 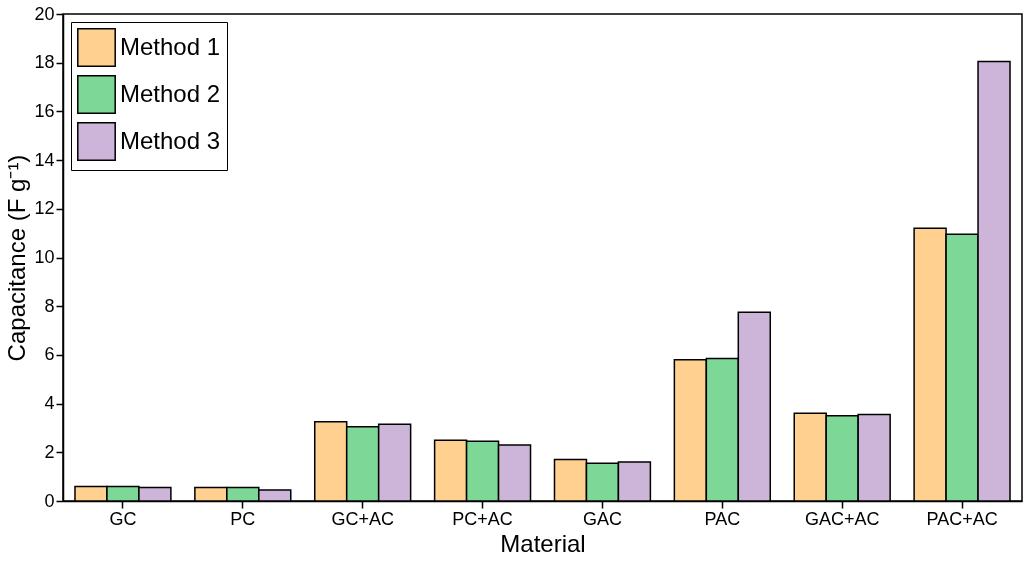 What do you see at coordinates (44, 257) in the screenshot?
I see `y-tick-label: 10` at bounding box center [44, 257].